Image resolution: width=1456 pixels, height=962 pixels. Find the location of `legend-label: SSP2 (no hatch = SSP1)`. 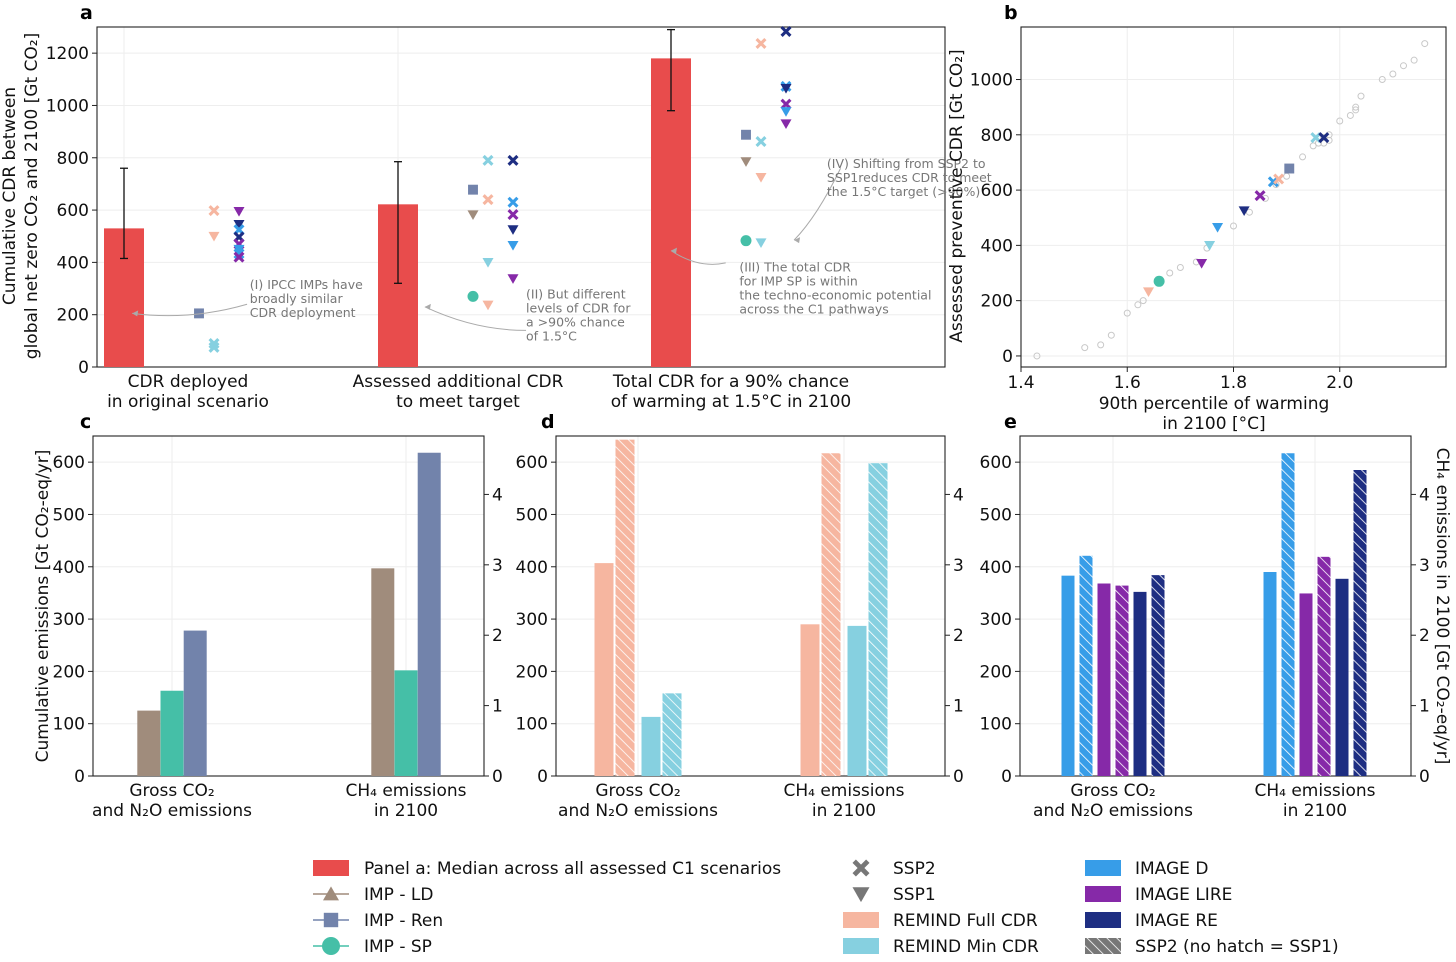

legend-label: SSP2 (no hatch = SSP1) is located at coordinates (1237, 947).